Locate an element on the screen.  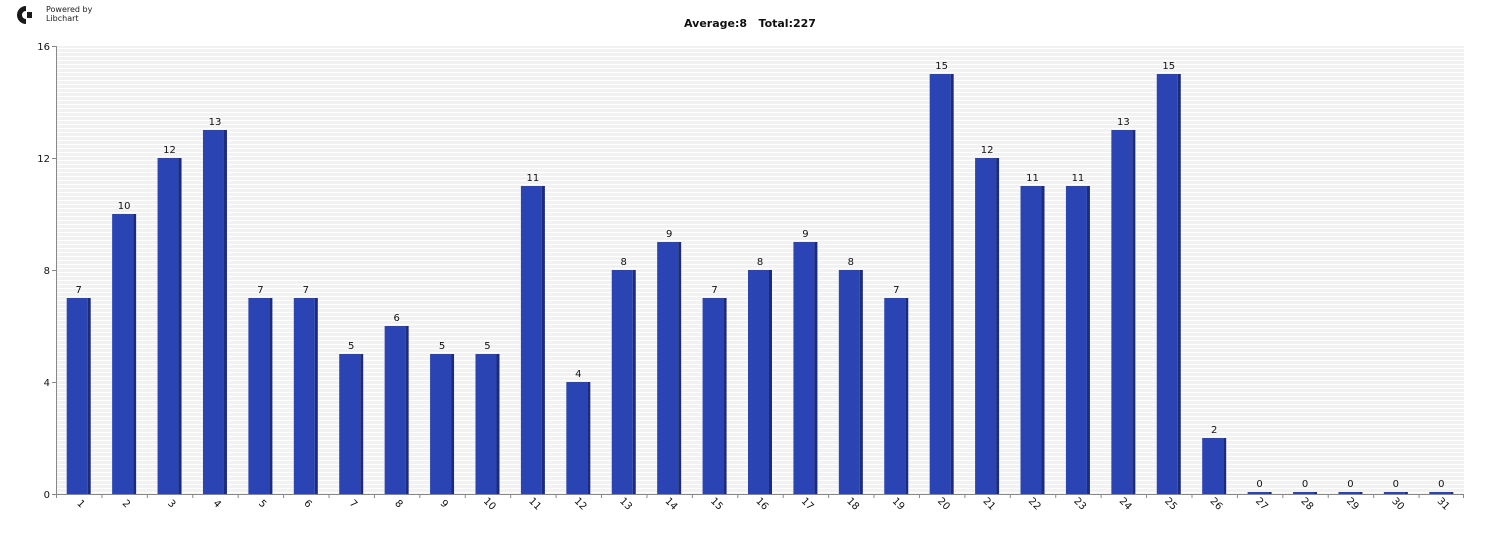
x-tick-label: 5 is located at coordinates (262, 504).